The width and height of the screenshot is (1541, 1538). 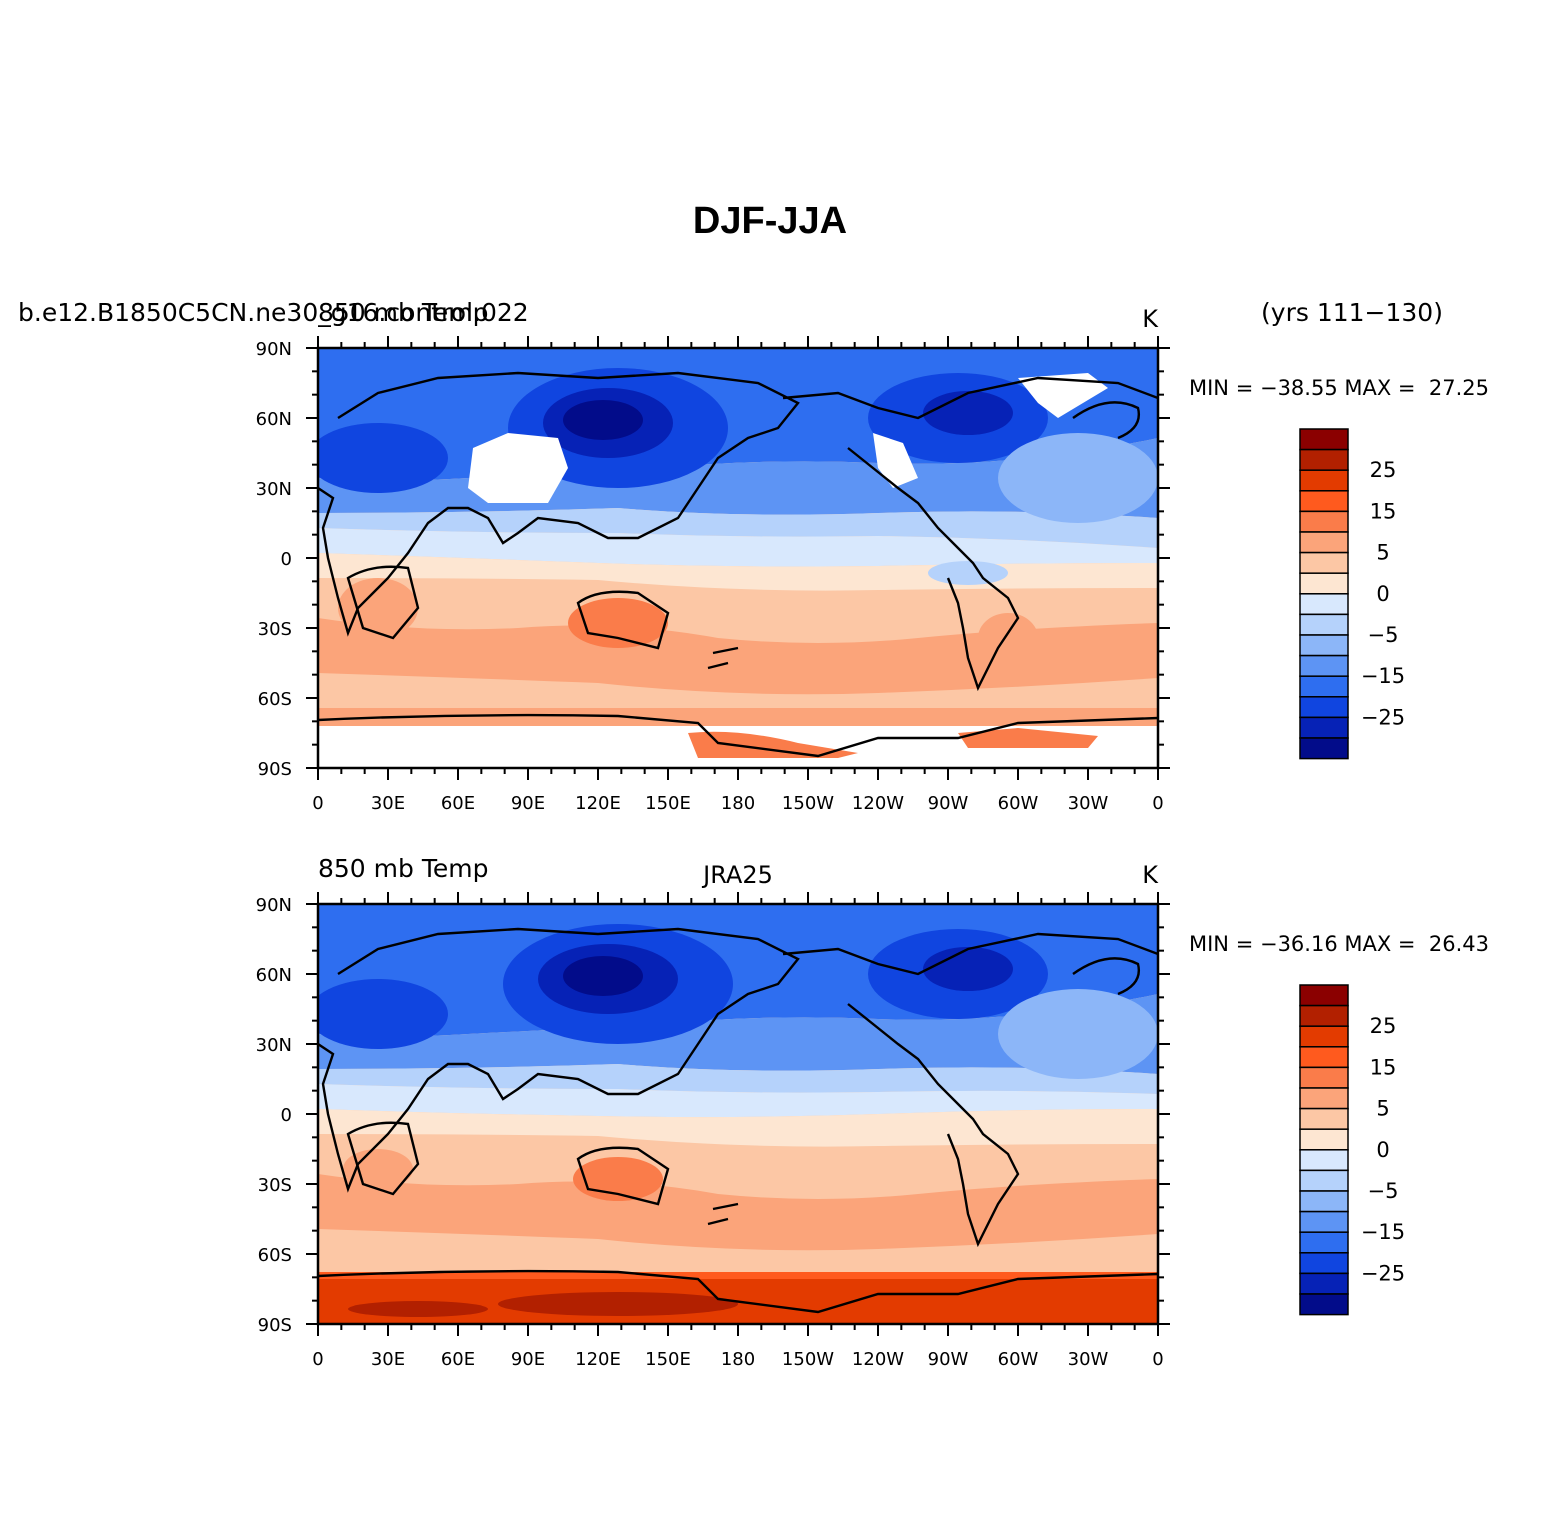 What do you see at coordinates (1352, 1150) in the screenshot?
I see `panel-obs-colorbar: 25 15 5 0 −5 −15 −25` at bounding box center [1352, 1150].